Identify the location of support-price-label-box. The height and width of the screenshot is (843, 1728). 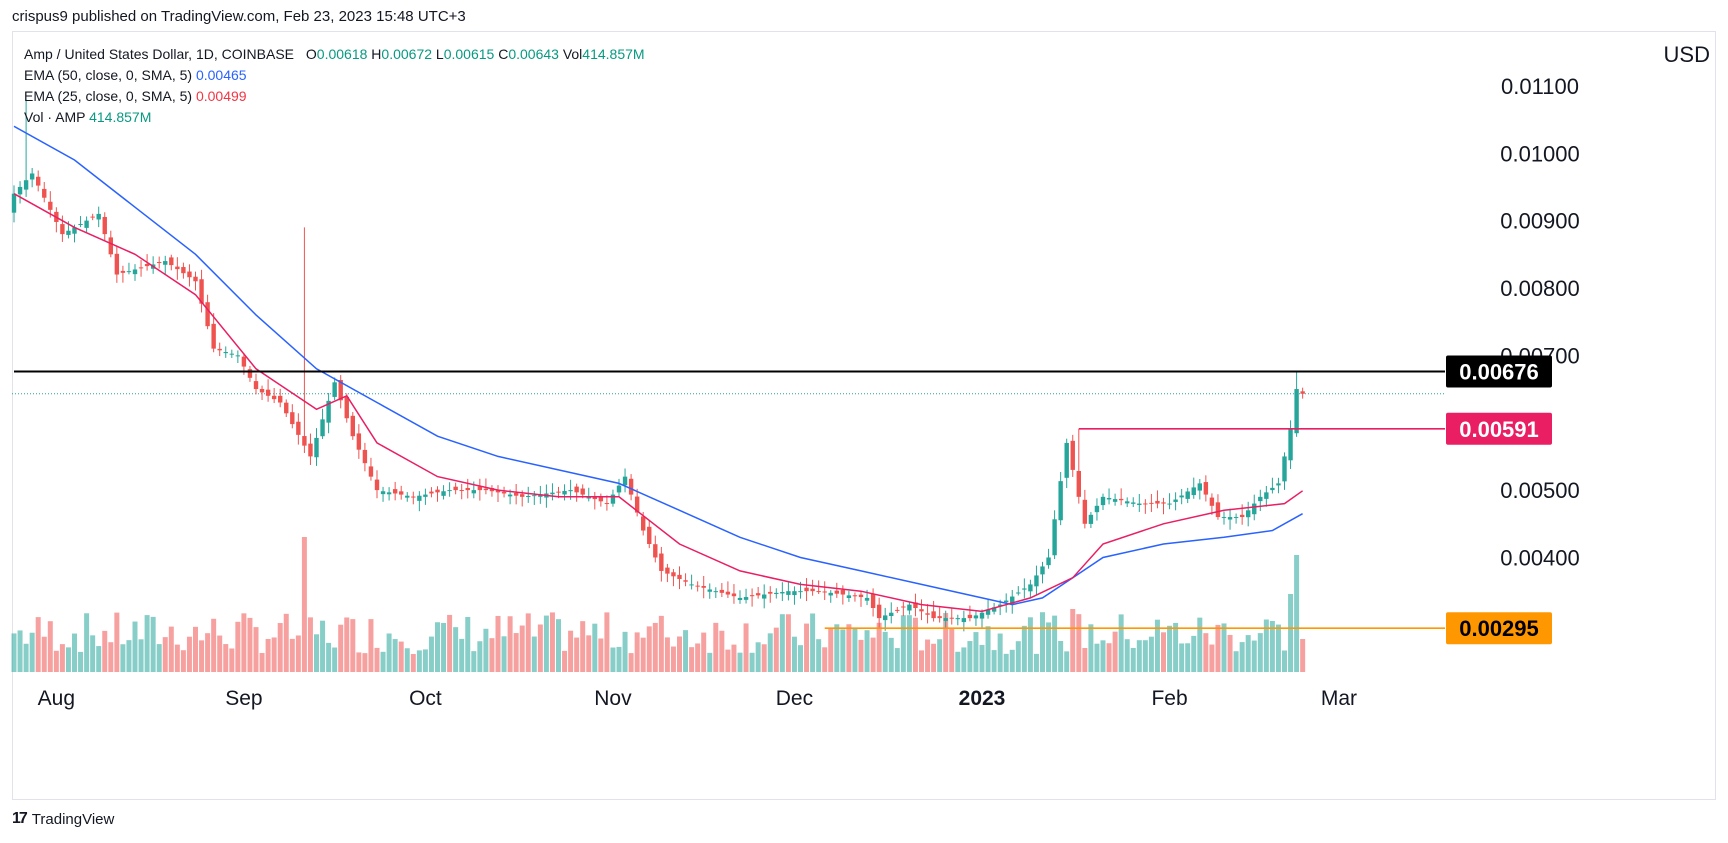
(1499, 628).